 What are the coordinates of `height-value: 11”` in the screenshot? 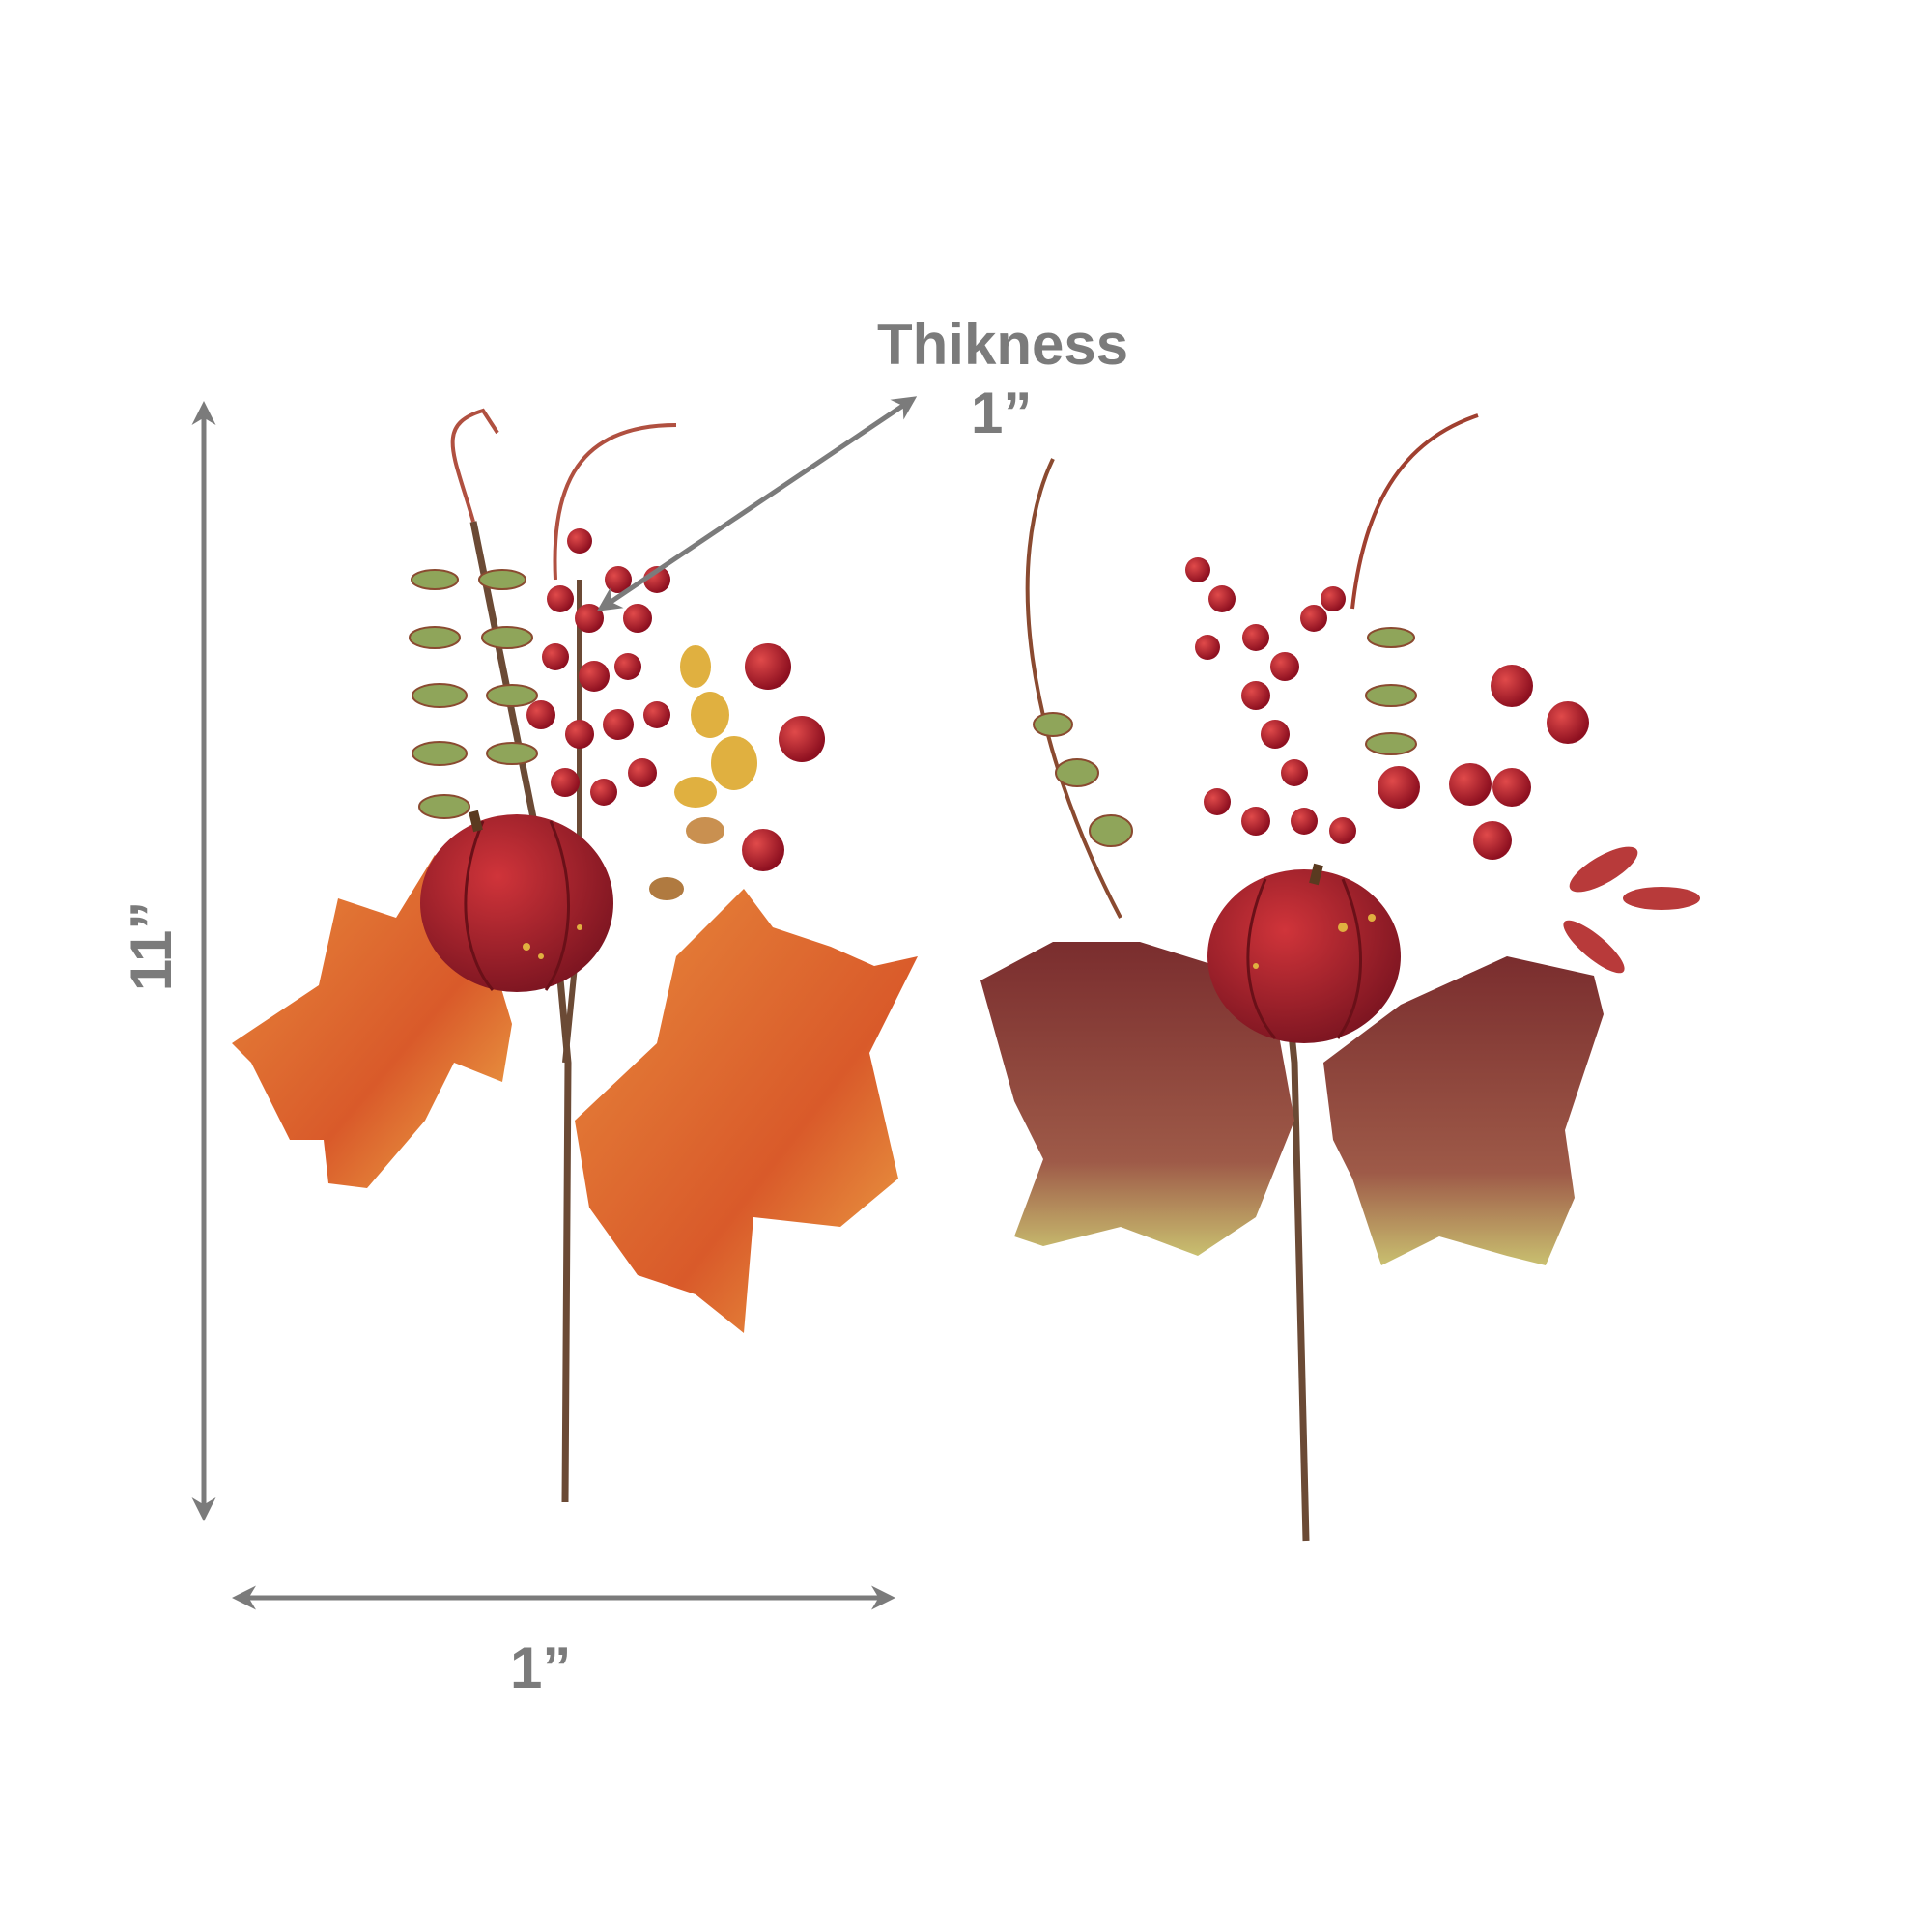 It's located at (152, 946).